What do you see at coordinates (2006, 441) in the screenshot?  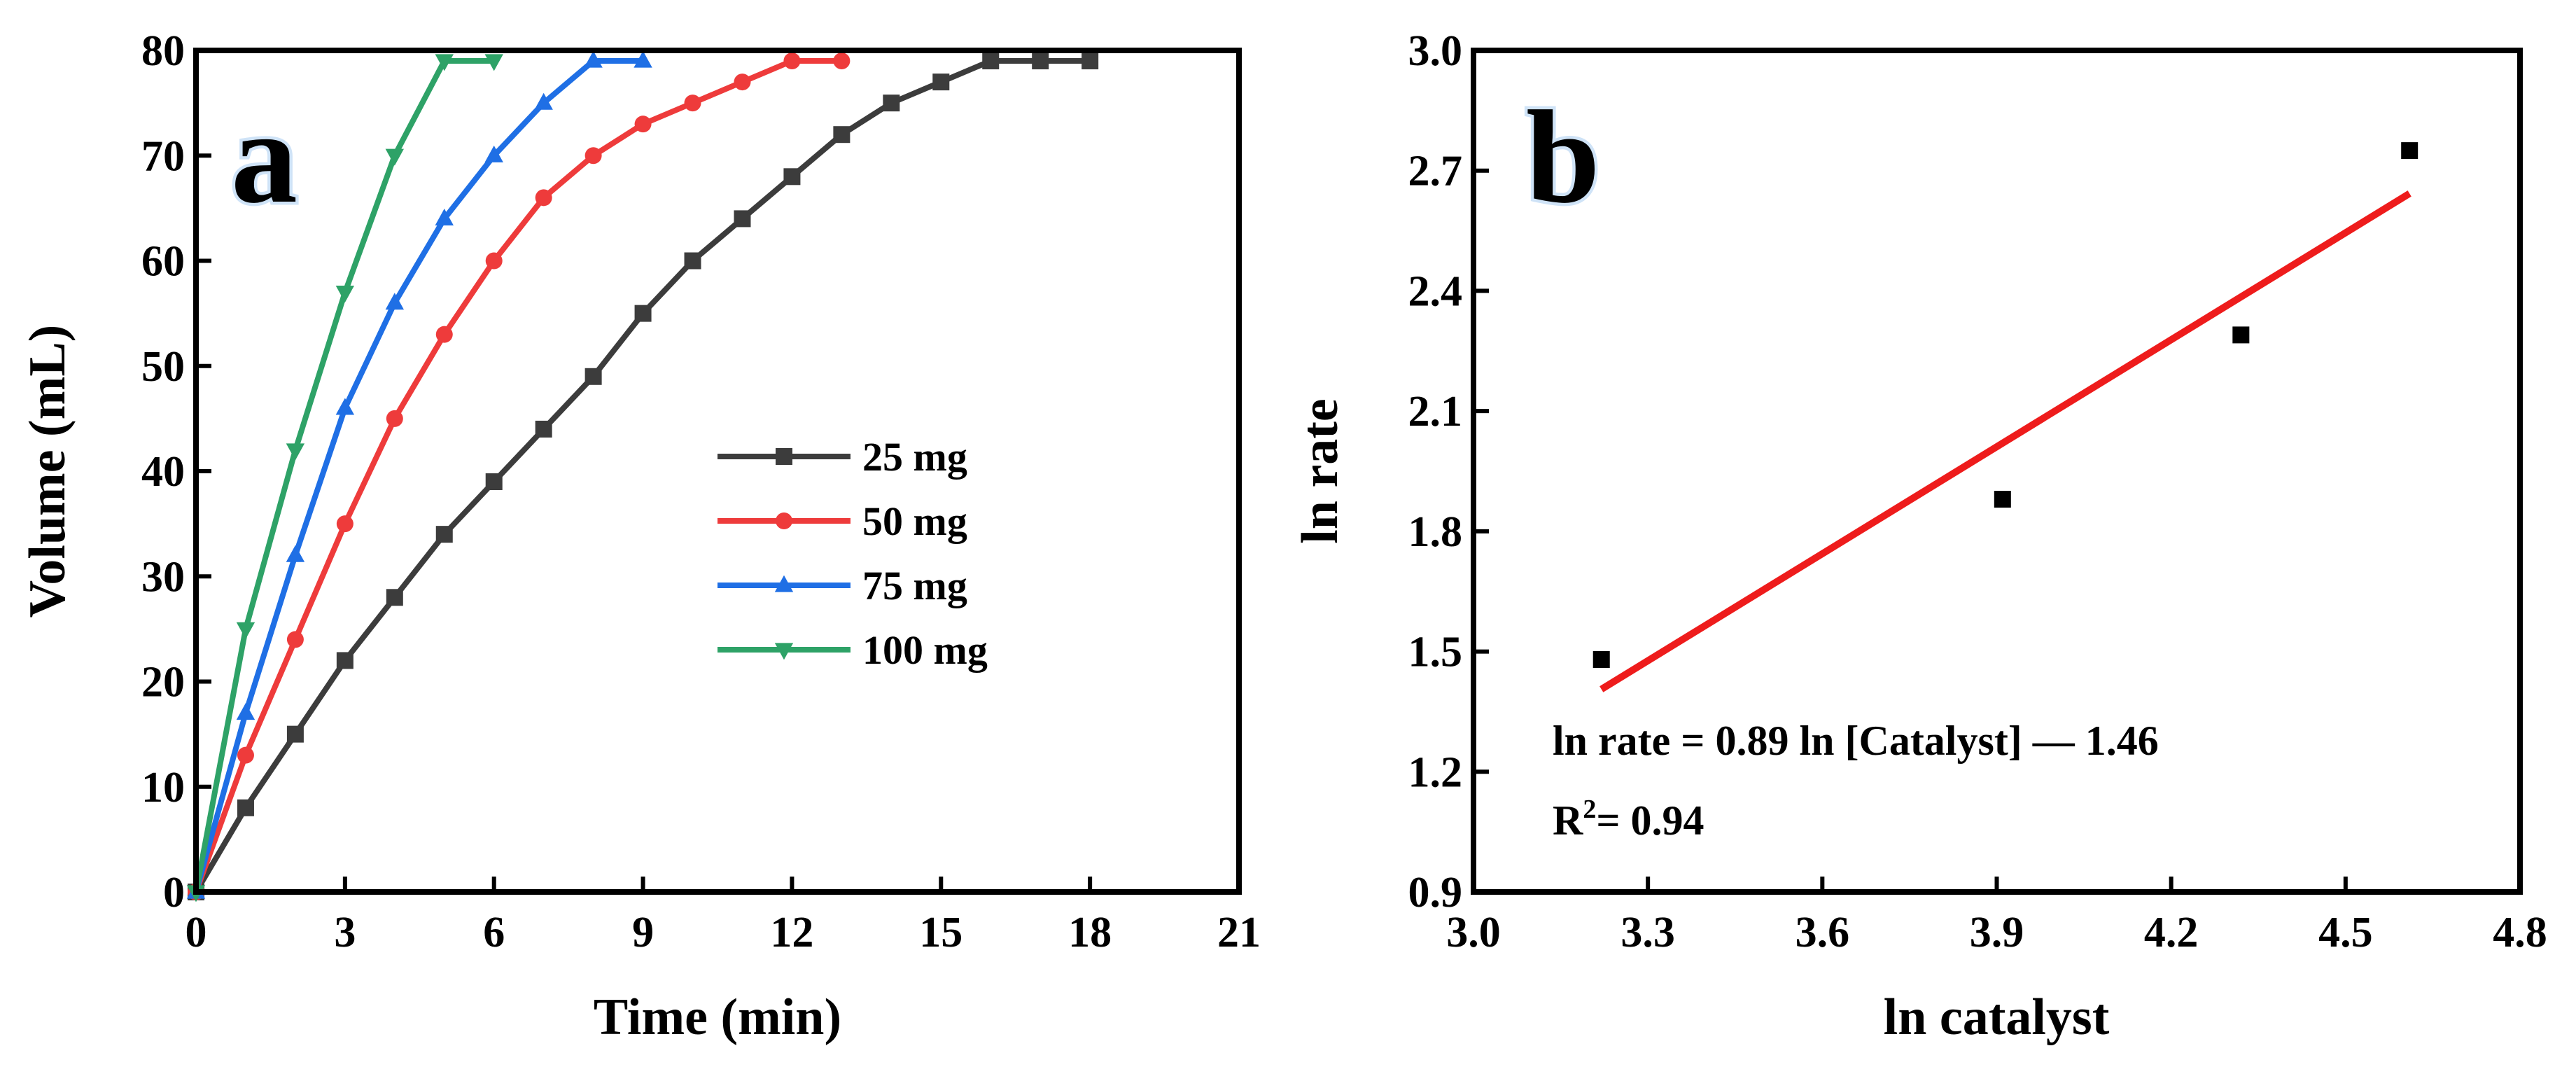 I see `fit-line` at bounding box center [2006, 441].